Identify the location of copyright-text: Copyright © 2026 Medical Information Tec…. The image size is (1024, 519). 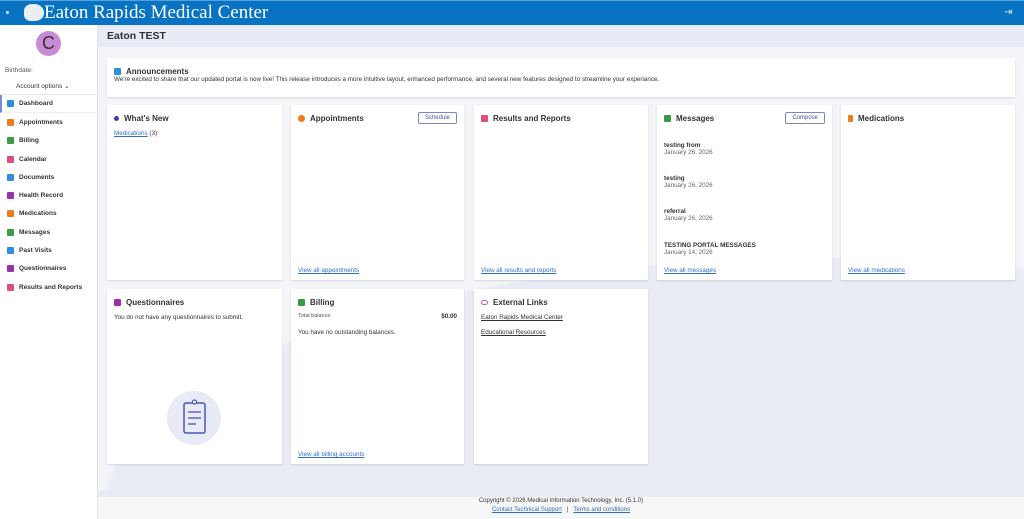
(561, 501).